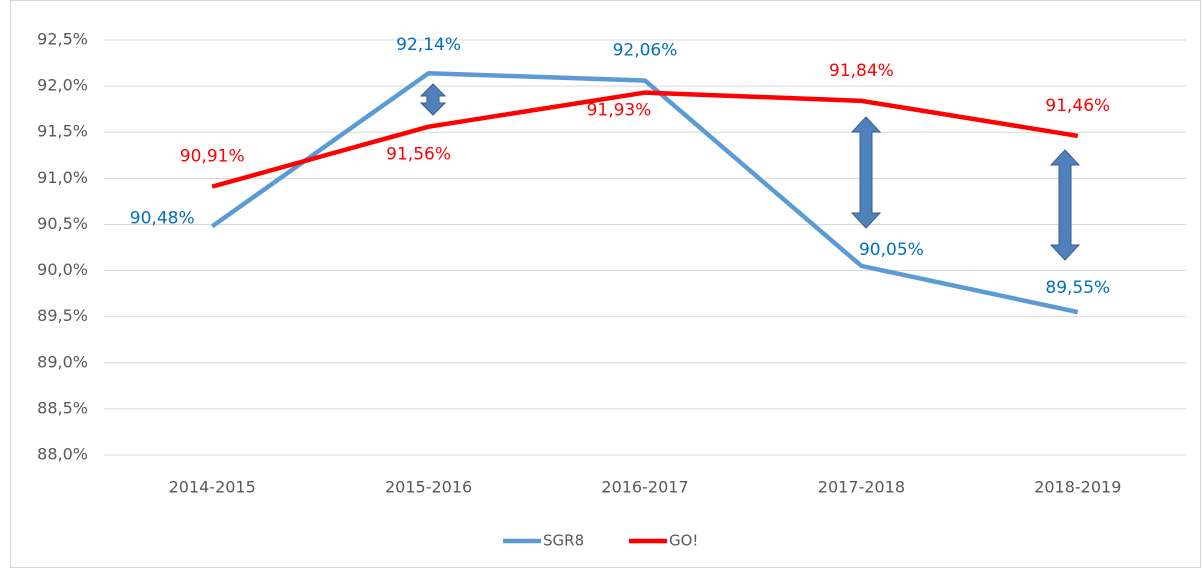 This screenshot has width=1202, height=569. I want to click on y-tick-label: 88,0%, so click(62, 454).